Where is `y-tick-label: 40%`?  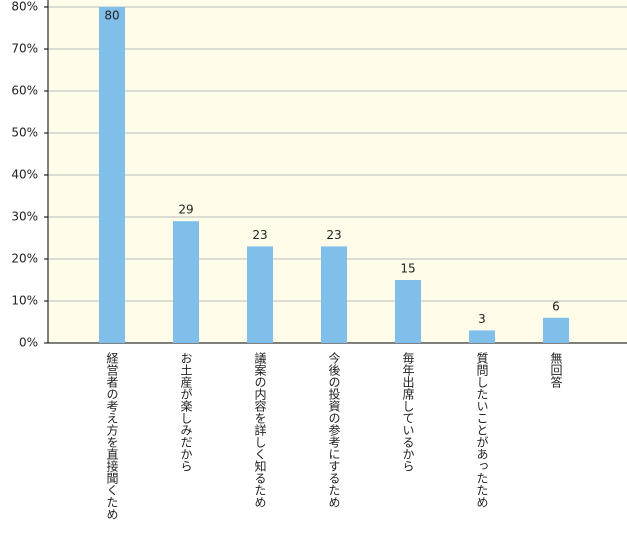 y-tick-label: 40% is located at coordinates (24, 175).